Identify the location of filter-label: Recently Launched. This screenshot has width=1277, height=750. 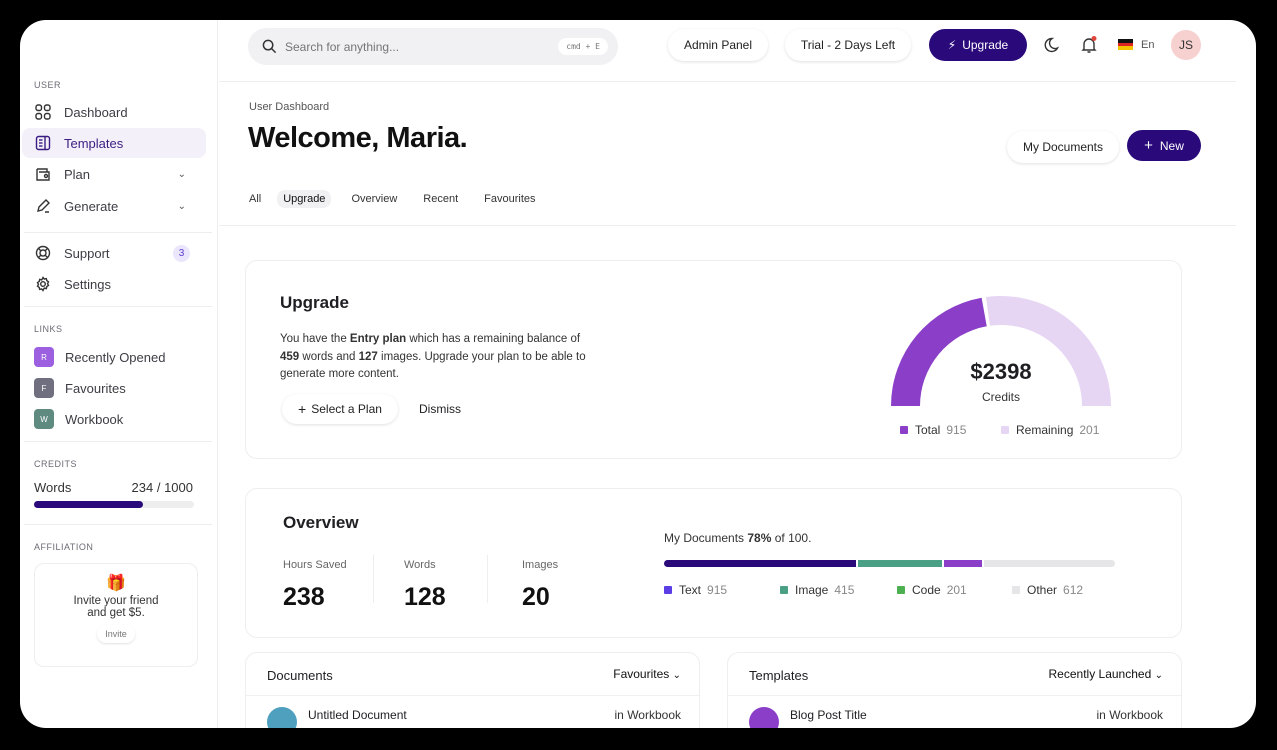
(1100, 674).